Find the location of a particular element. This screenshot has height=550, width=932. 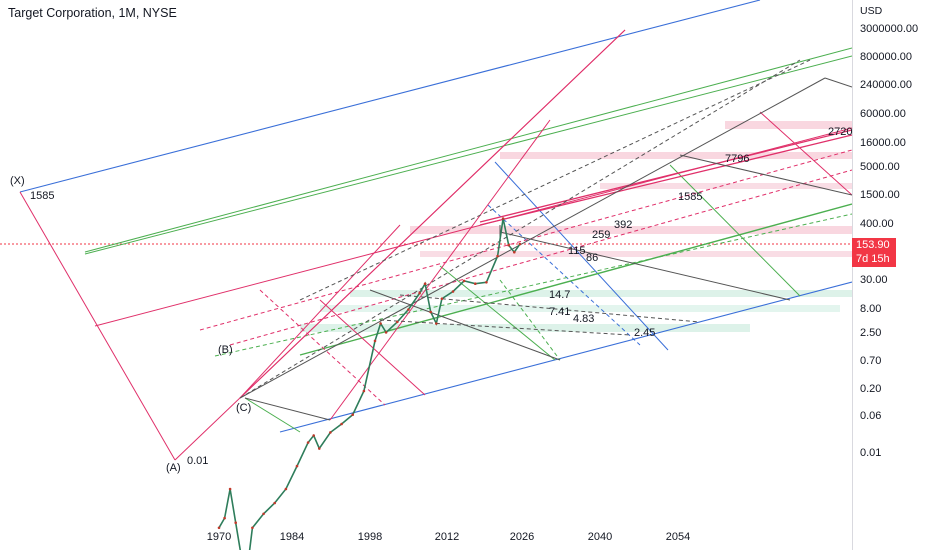

time-tick-label: 2054 is located at coordinates (678, 537).